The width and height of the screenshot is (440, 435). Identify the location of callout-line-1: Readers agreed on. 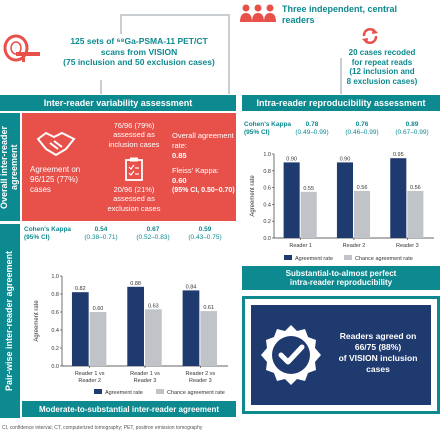
(378, 336).